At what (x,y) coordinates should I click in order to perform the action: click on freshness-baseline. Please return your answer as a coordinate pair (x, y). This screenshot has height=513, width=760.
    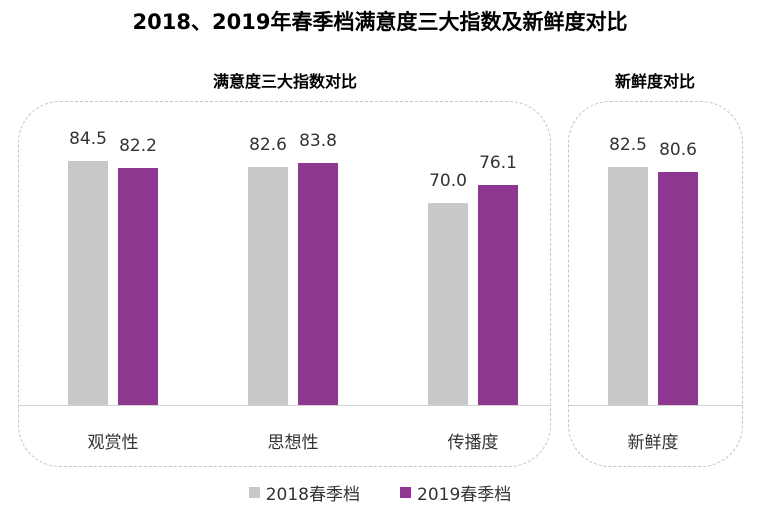
    Looking at the image, I should click on (655, 405).